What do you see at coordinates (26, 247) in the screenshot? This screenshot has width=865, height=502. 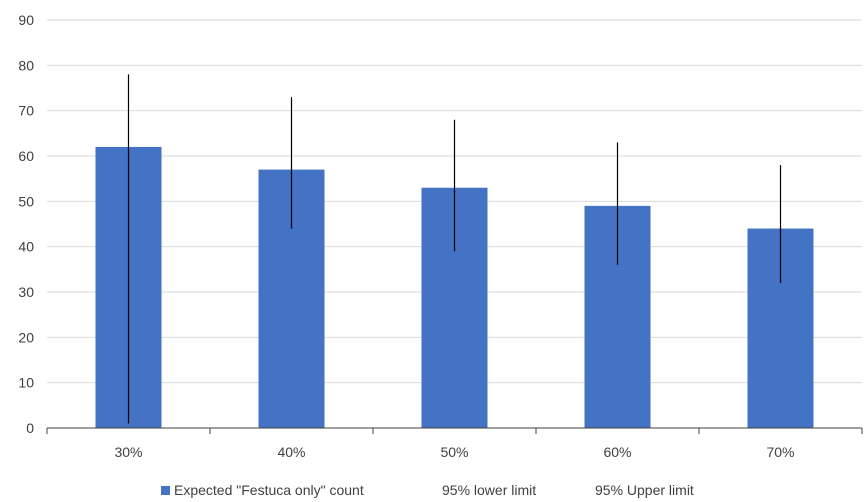 I see `y-tick-label: 40` at bounding box center [26, 247].